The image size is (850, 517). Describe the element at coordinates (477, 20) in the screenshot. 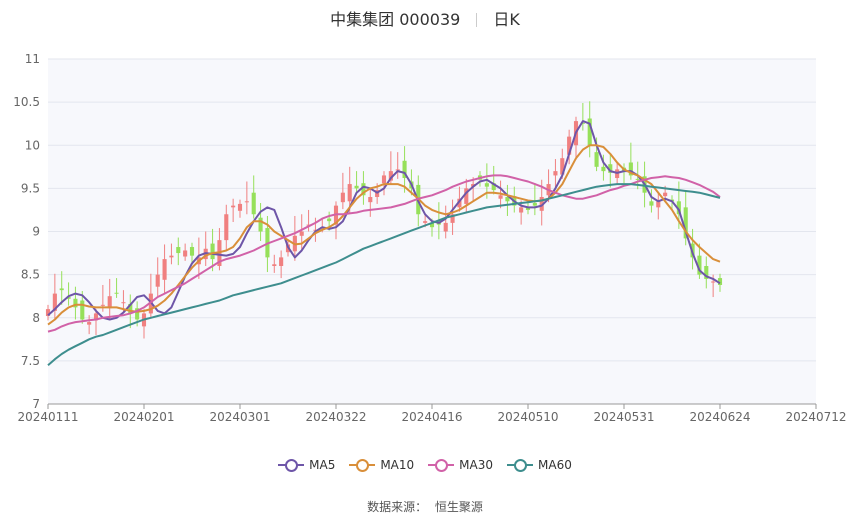

I see `title-separator` at that location.